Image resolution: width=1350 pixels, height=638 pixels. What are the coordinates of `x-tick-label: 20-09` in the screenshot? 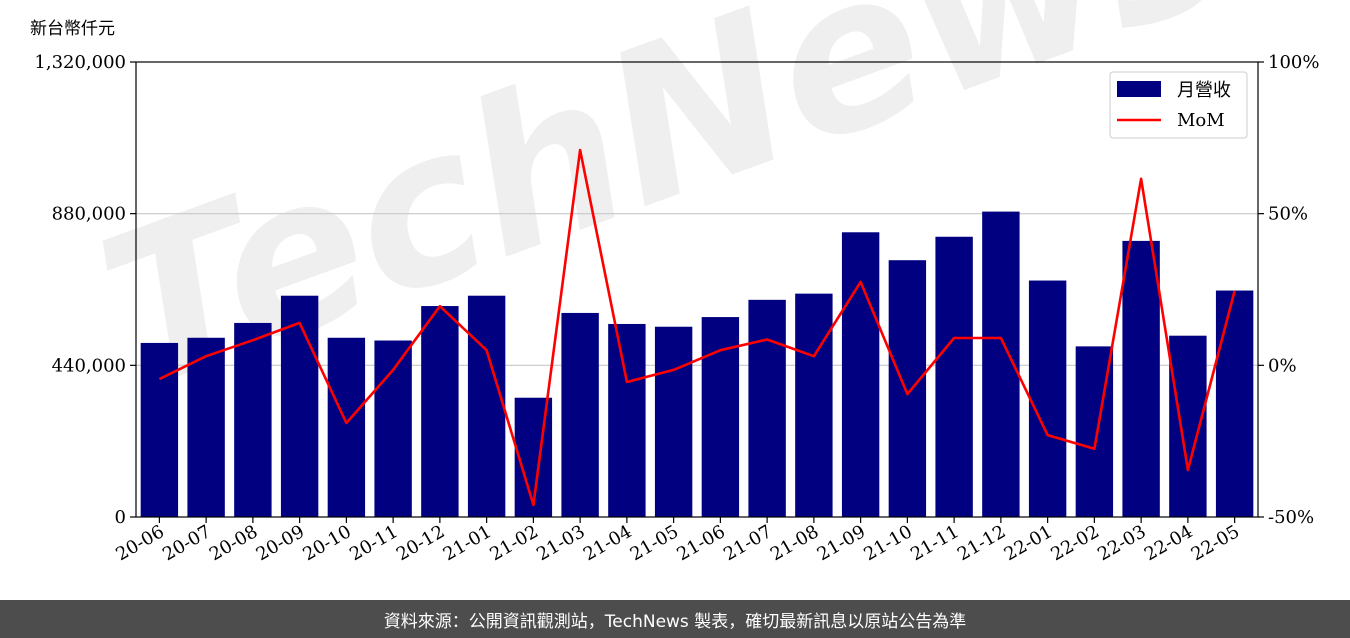 It's located at (280, 543).